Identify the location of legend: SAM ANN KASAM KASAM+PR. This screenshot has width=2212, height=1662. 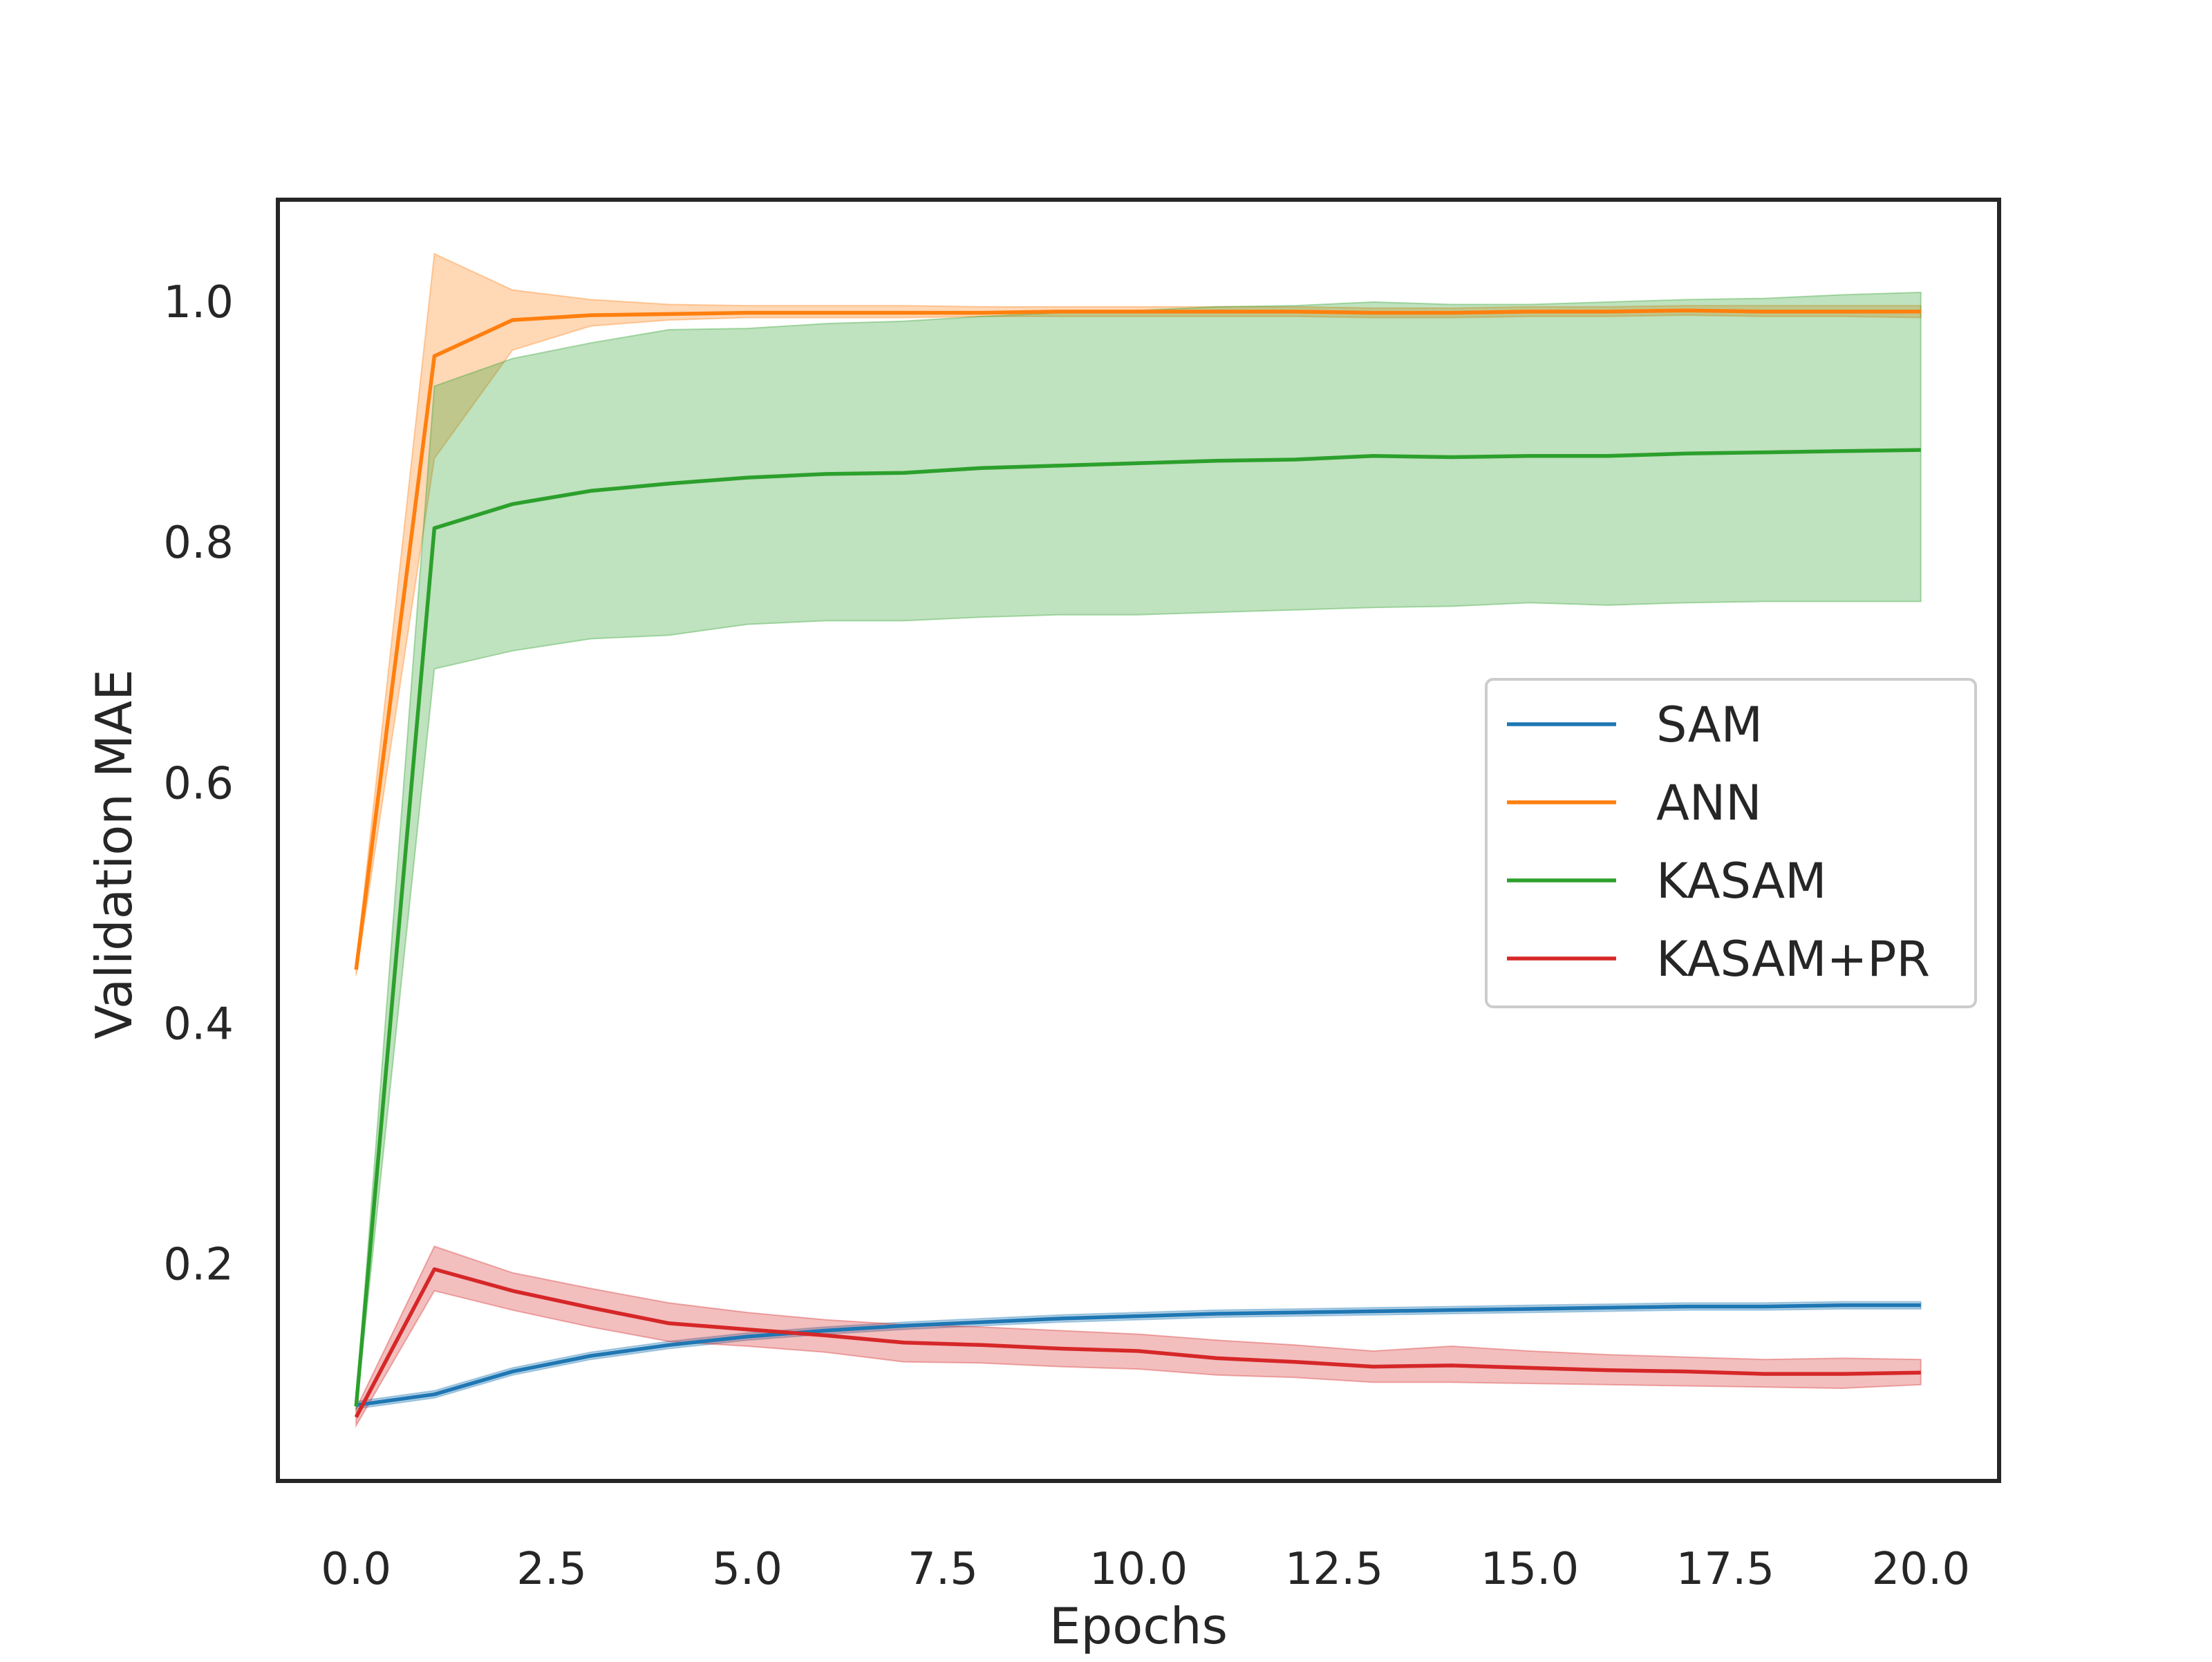
(1731, 843).